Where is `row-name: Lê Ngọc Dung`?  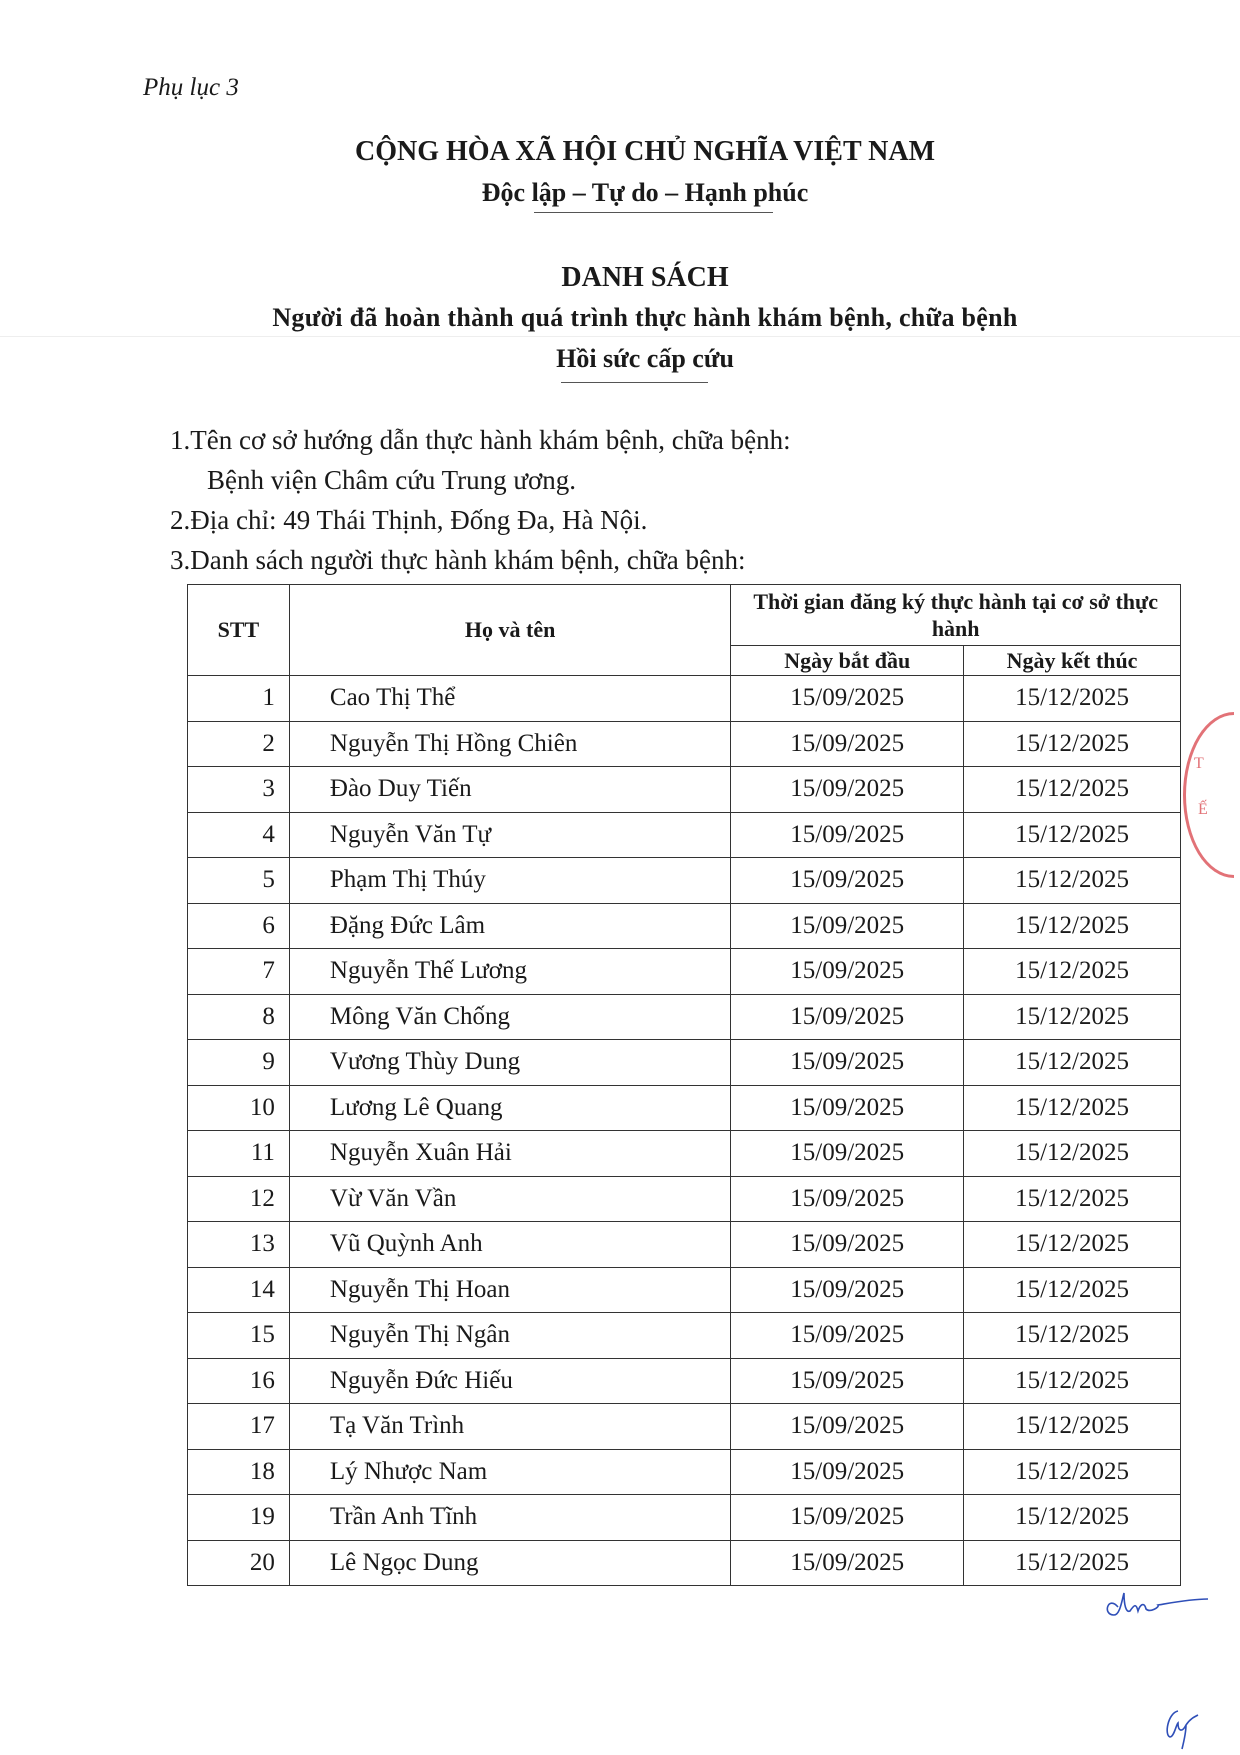 row-name: Lê Ngọc Dung is located at coordinates (510, 1562).